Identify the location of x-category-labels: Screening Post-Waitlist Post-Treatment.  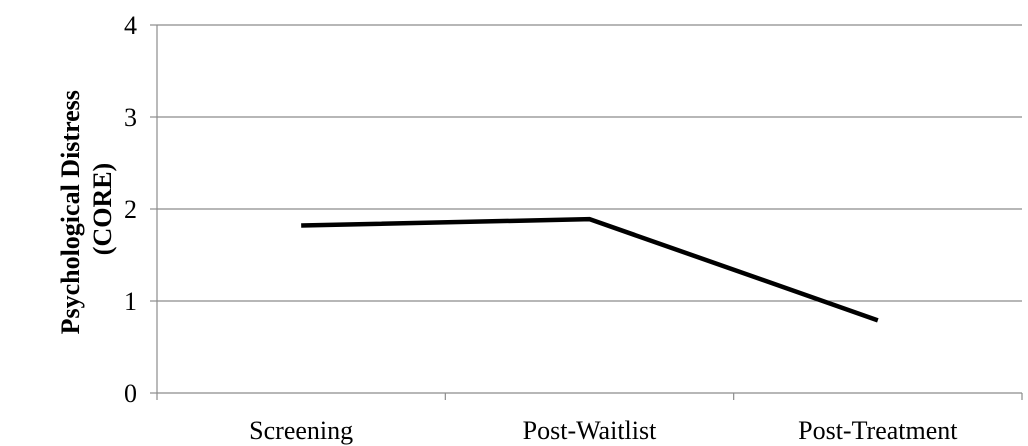
(603, 430).